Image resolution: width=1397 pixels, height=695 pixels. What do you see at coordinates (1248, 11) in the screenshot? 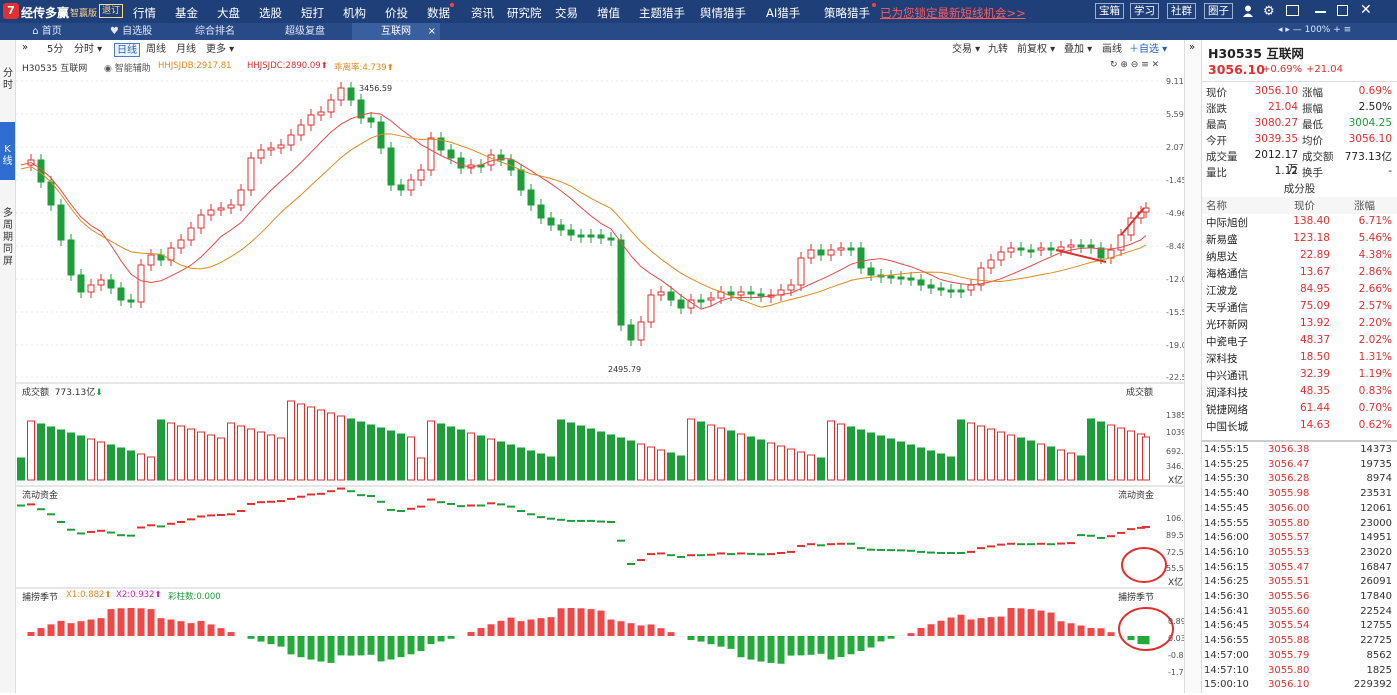
I see `user-icon` at bounding box center [1248, 11].